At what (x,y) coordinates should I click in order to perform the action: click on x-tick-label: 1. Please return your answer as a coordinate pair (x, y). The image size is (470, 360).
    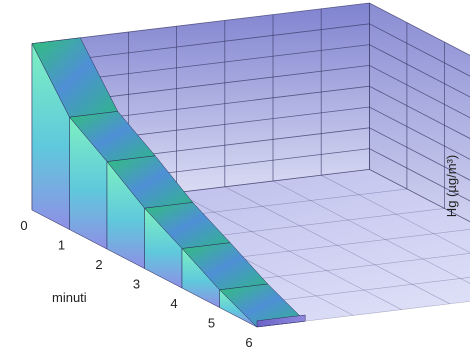
    Looking at the image, I should click on (61, 245).